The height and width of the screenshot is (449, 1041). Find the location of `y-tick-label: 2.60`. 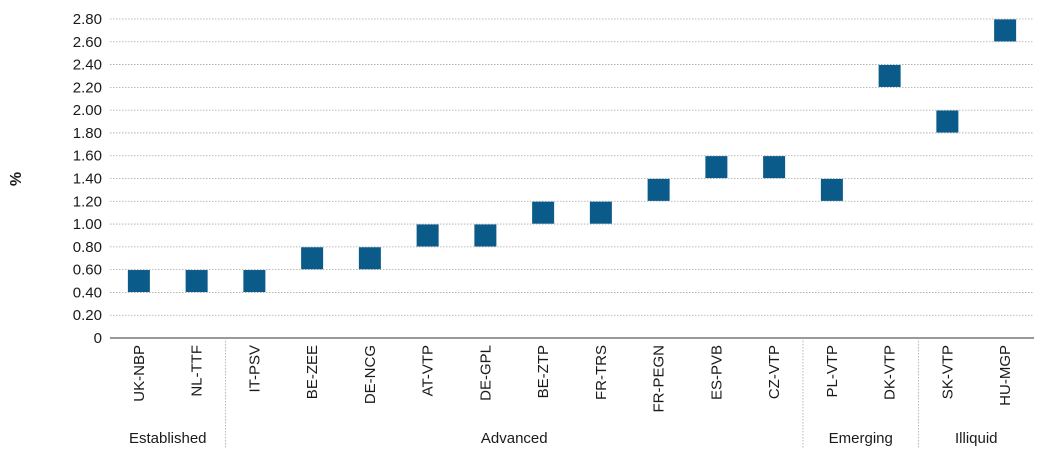

y-tick-label: 2.60 is located at coordinates (87, 42).